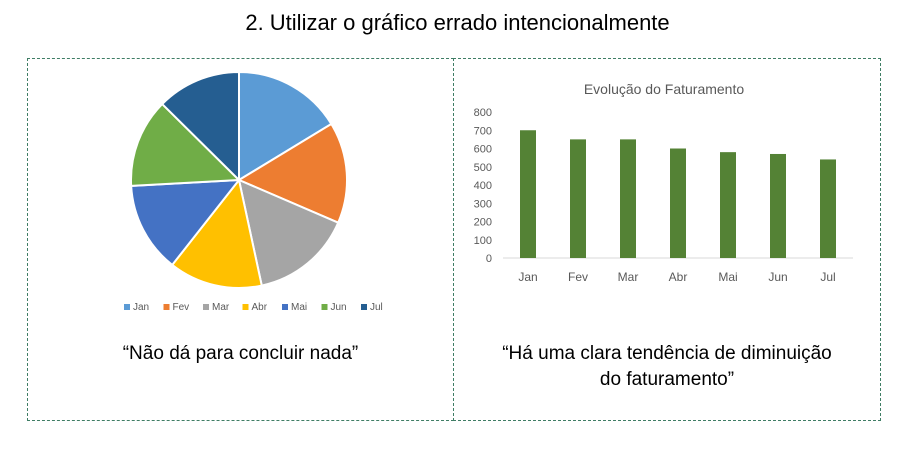  I want to click on legend-swatch-mar, so click(206, 307).